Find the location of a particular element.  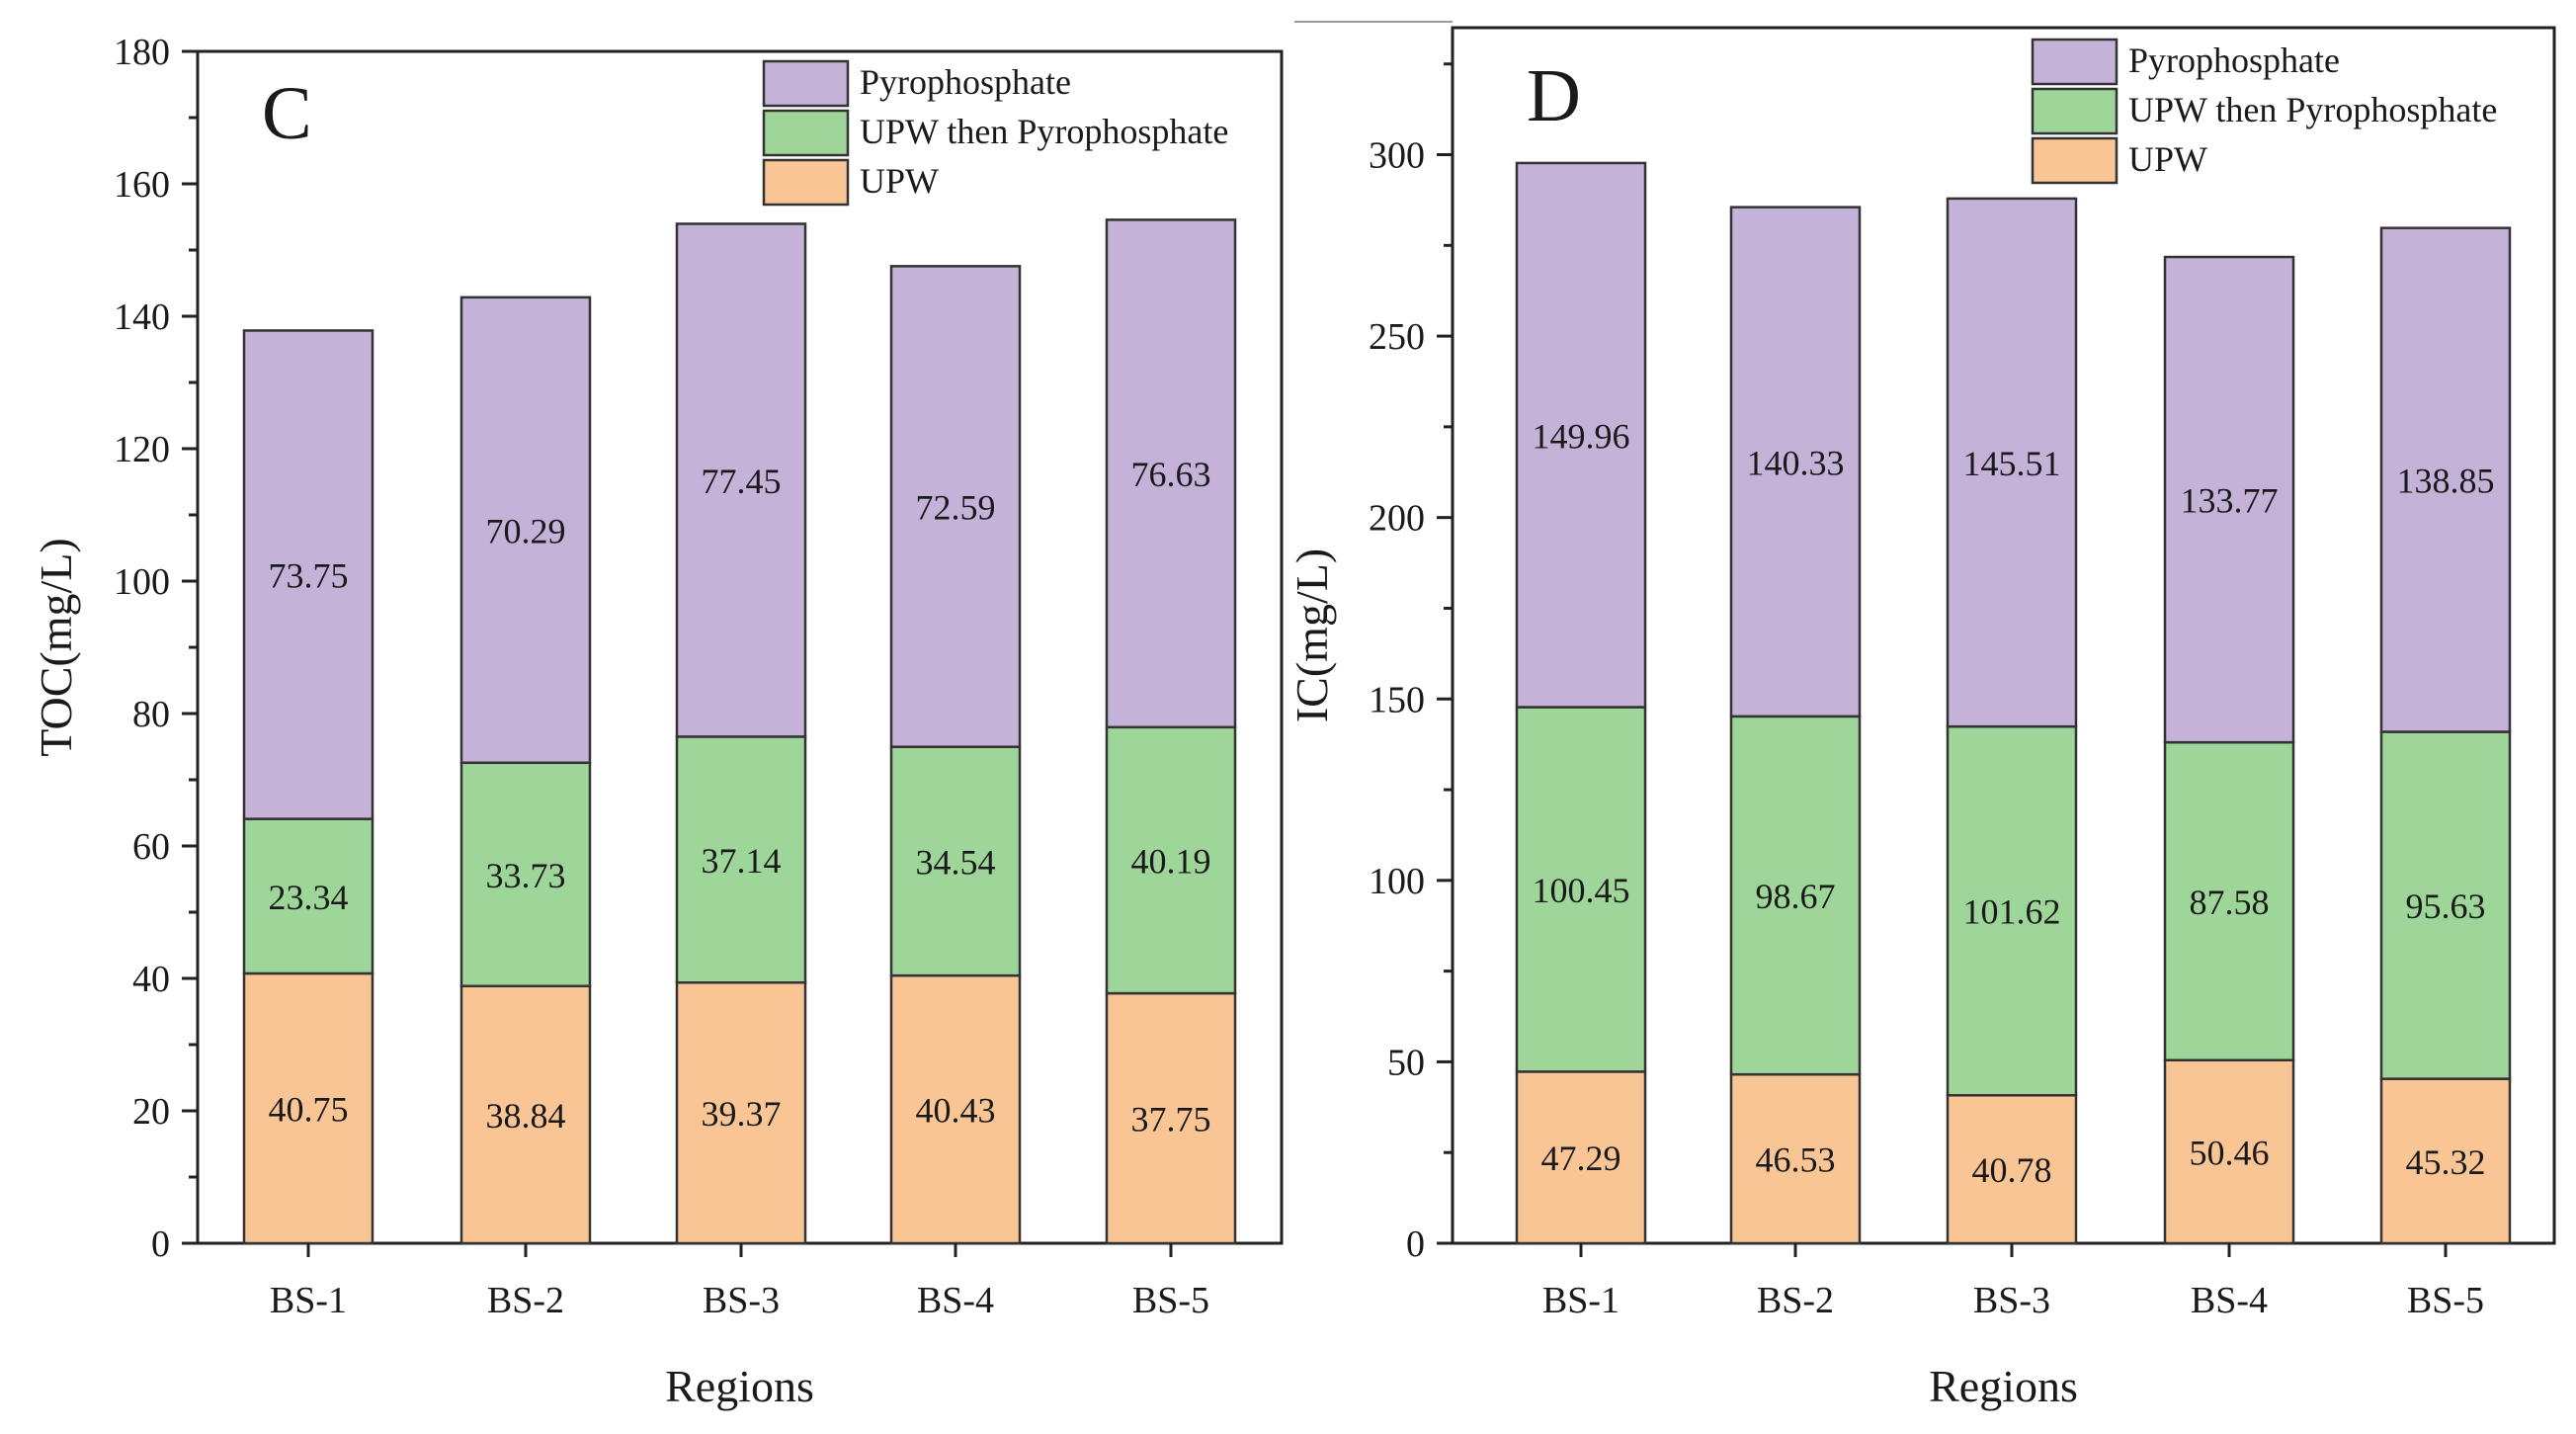

data-label: 100.45 is located at coordinates (1581, 890).